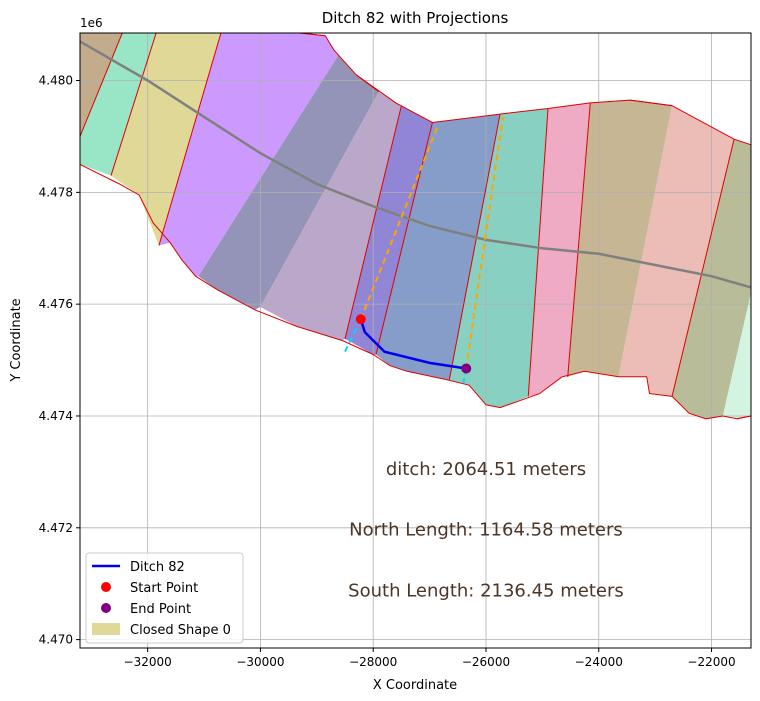  What do you see at coordinates (59, 360) in the screenshot?
I see `y-axis-ticks: 4.470 4.472 4.474 4.476 4.478 4.480` at bounding box center [59, 360].